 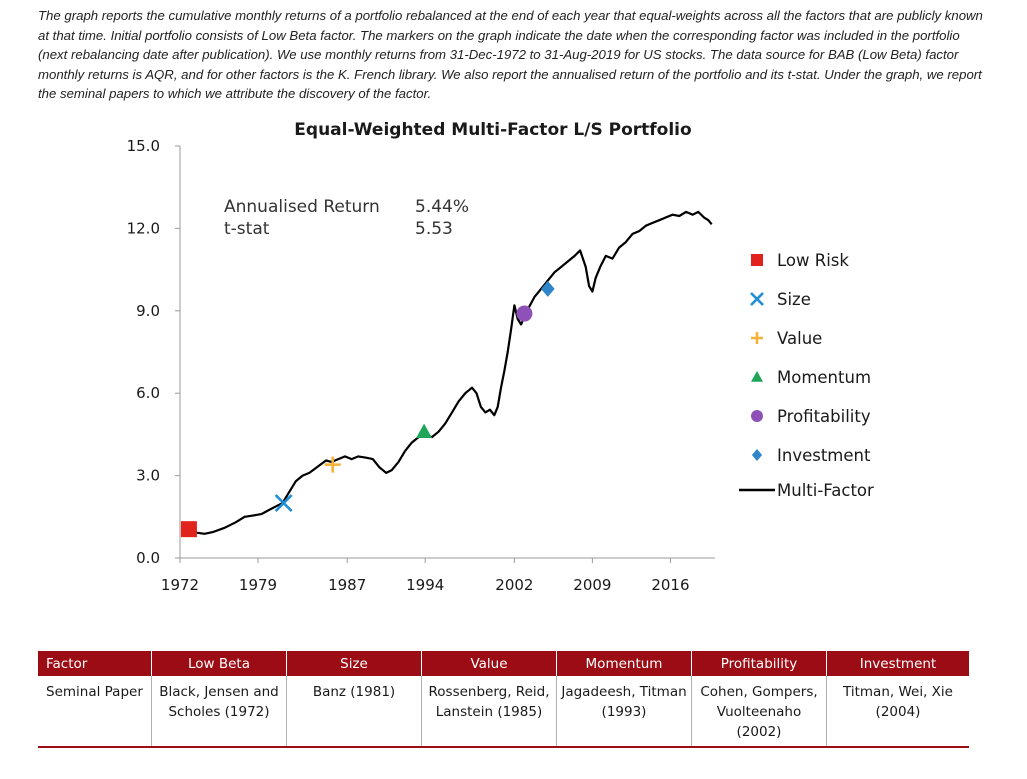 I want to click on legend-swatch-value, so click(x=757, y=338).